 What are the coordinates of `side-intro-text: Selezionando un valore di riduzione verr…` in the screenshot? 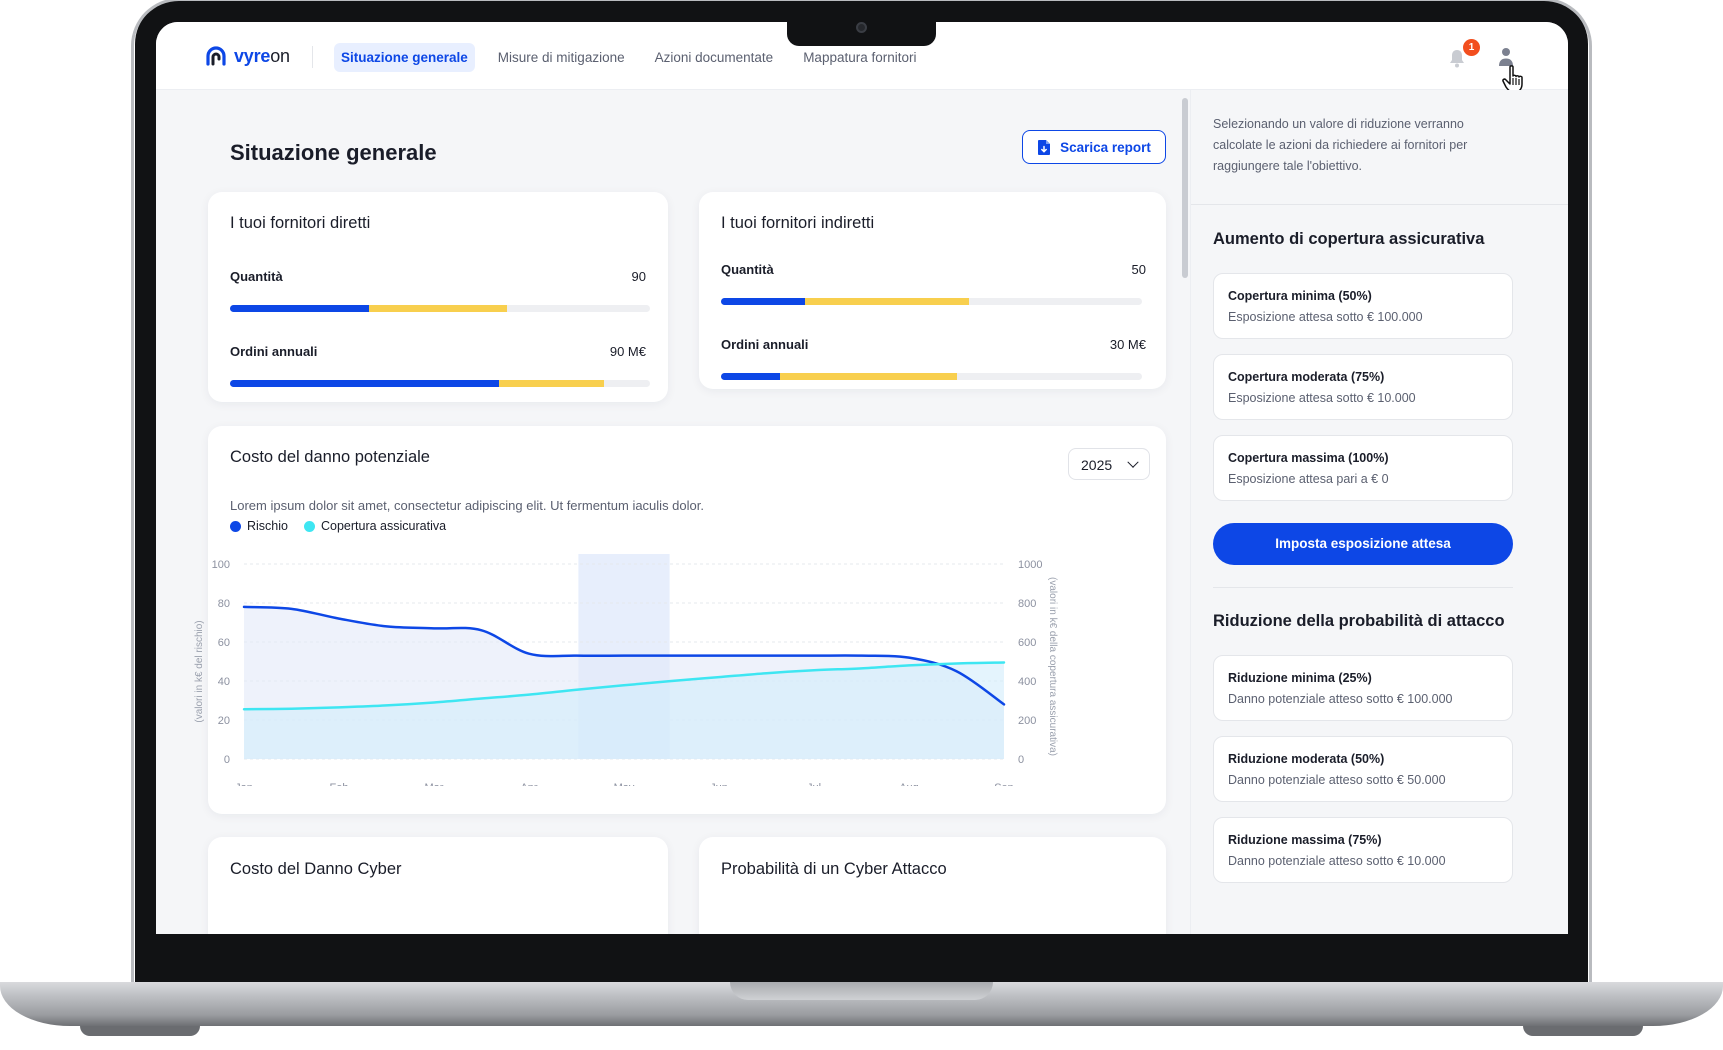 It's located at (1340, 145).